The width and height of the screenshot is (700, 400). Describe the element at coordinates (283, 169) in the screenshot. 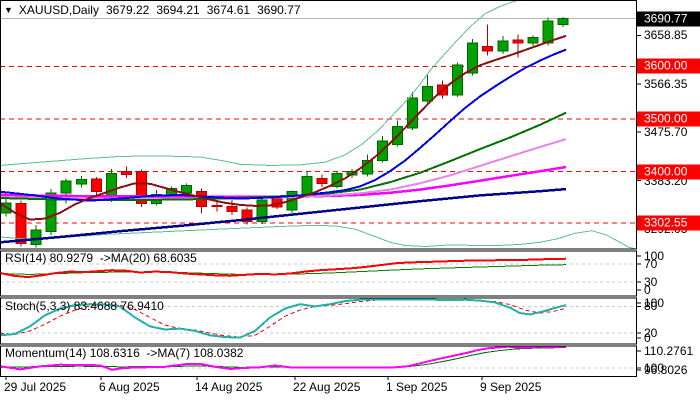

I see `ma-100-line` at that location.